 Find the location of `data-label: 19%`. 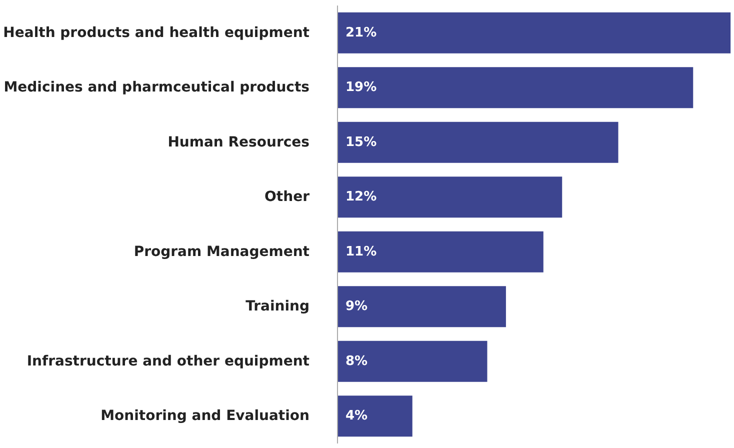

data-label: 19% is located at coordinates (361, 88).